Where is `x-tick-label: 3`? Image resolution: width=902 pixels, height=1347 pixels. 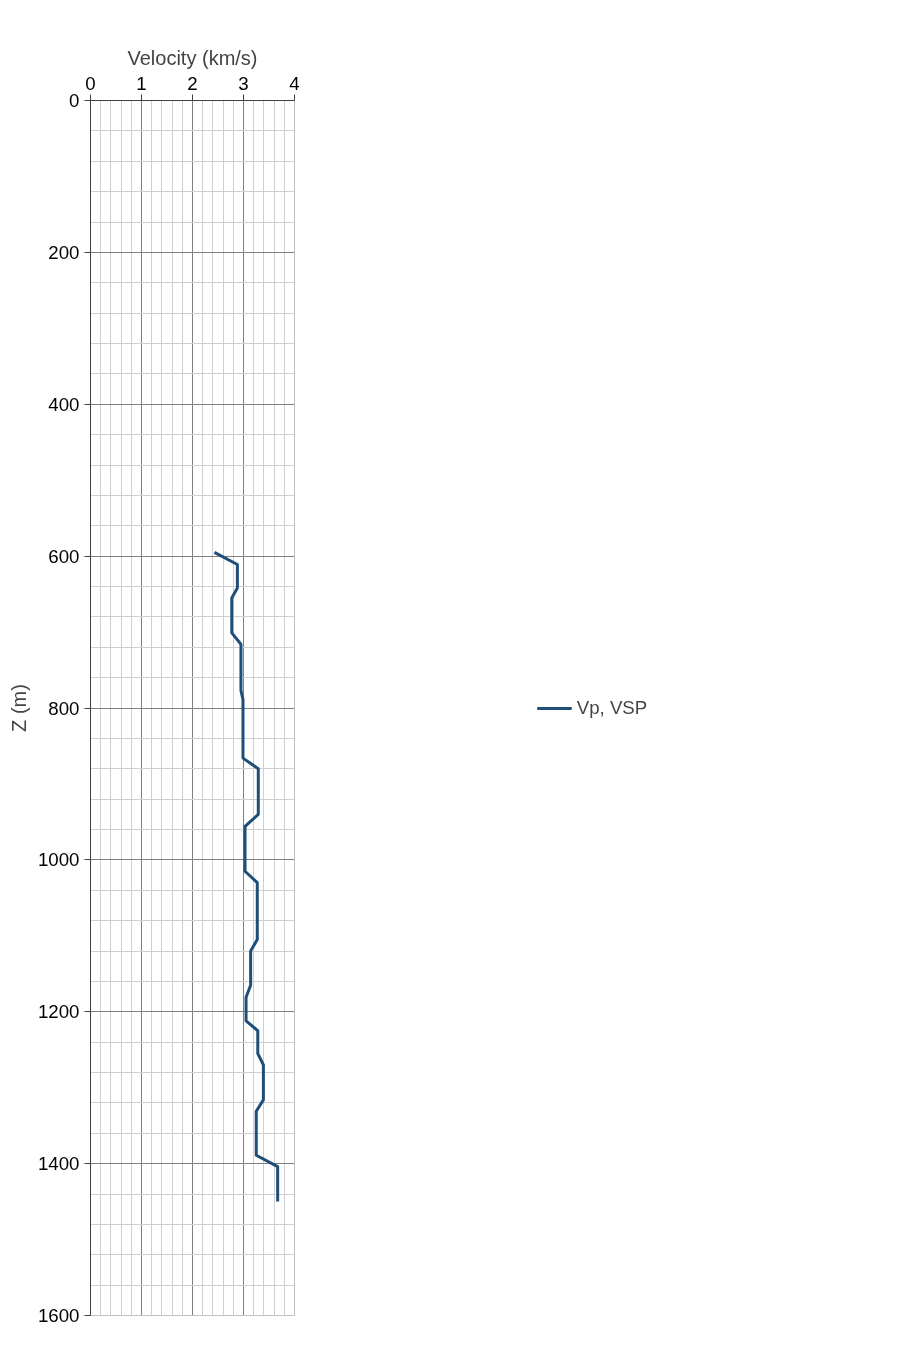
x-tick-label: 3 is located at coordinates (243, 83).